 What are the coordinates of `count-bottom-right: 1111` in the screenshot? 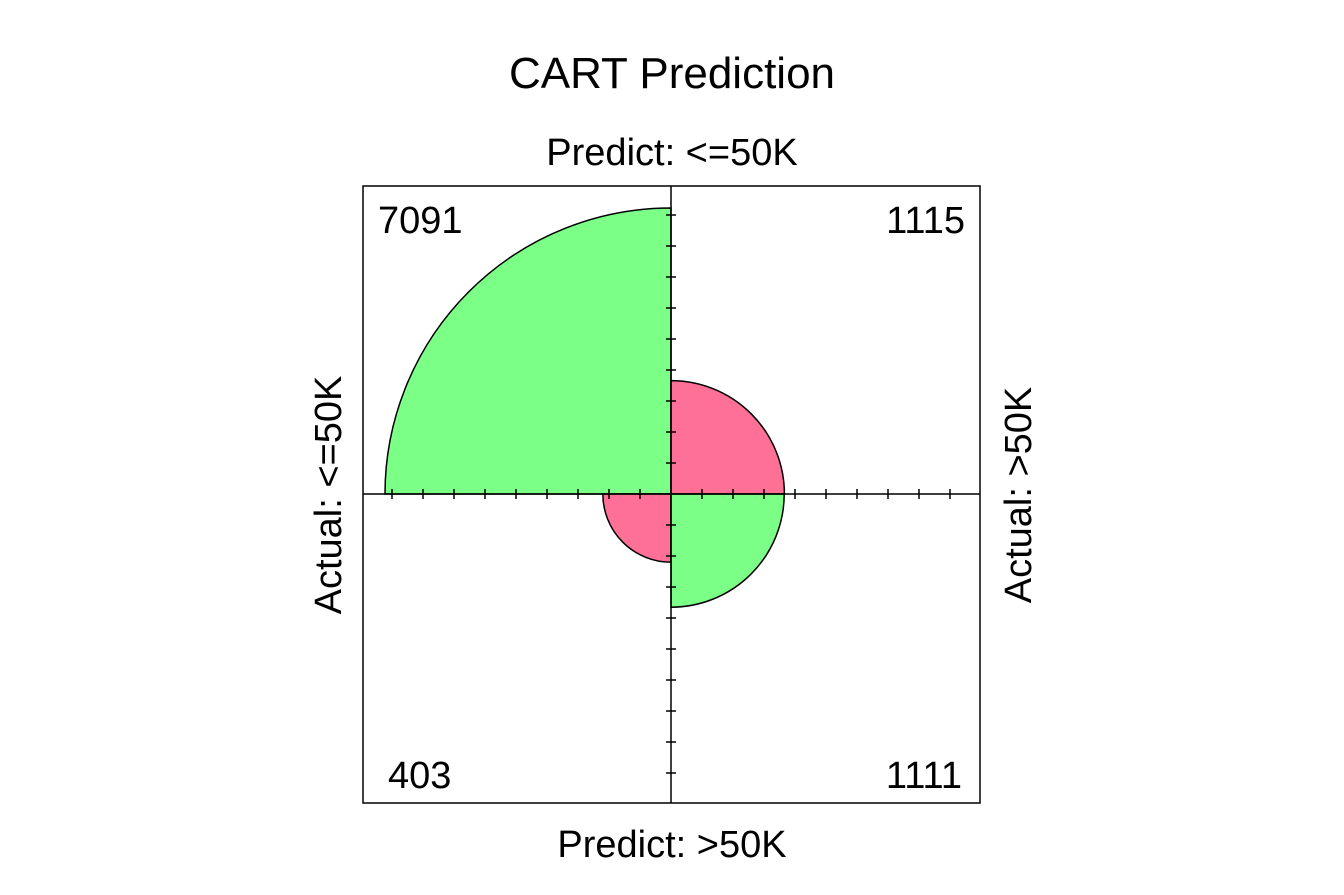 It's located at (924, 776).